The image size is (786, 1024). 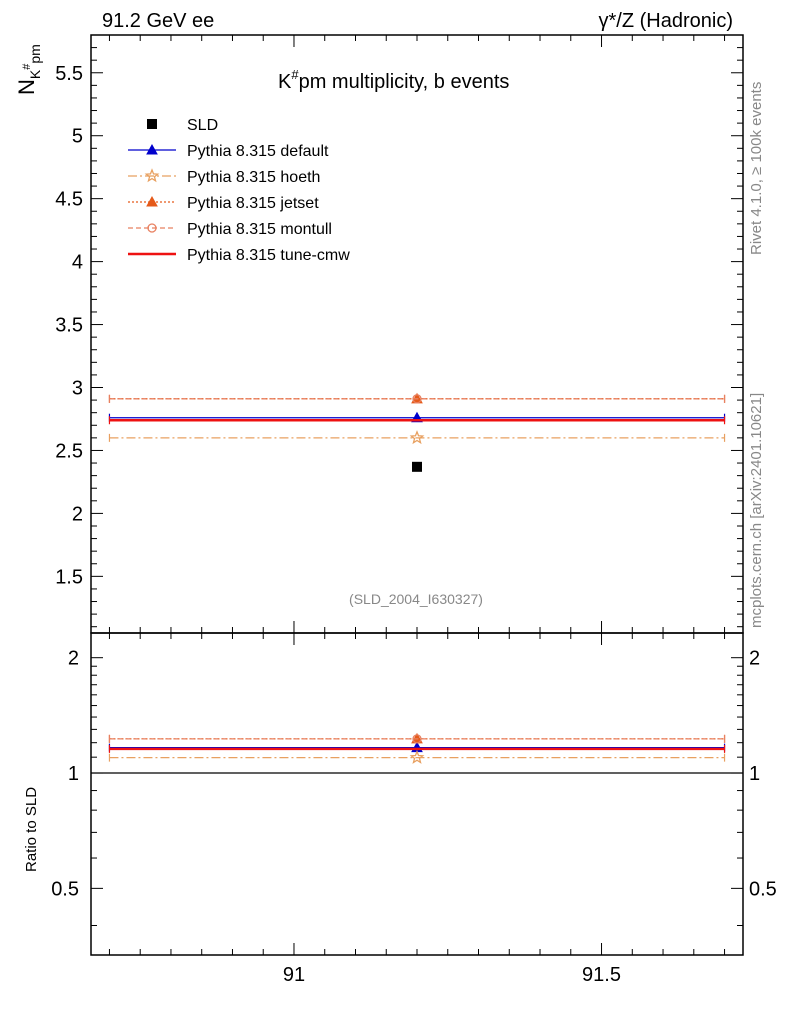 What do you see at coordinates (253, 177) in the screenshot?
I see `legend-label: Pythia 8.315 hoeth` at bounding box center [253, 177].